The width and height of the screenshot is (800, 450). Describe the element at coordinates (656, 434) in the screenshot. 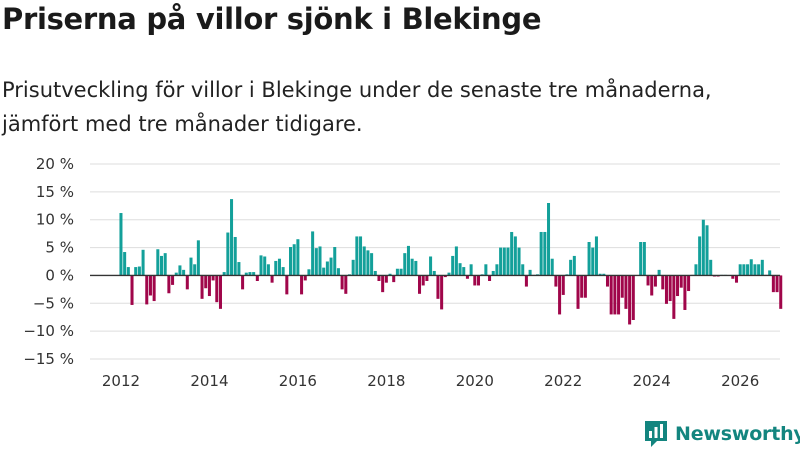

I see `newsworthy-logo-icon` at that location.